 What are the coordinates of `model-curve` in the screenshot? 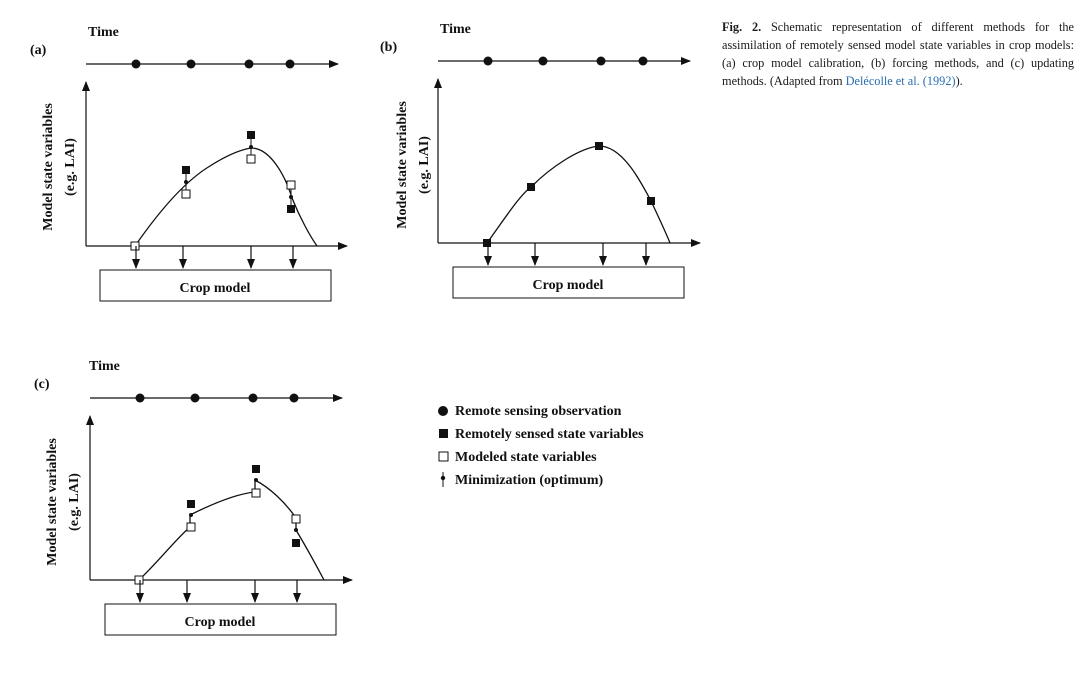 It's located at (578, 194).